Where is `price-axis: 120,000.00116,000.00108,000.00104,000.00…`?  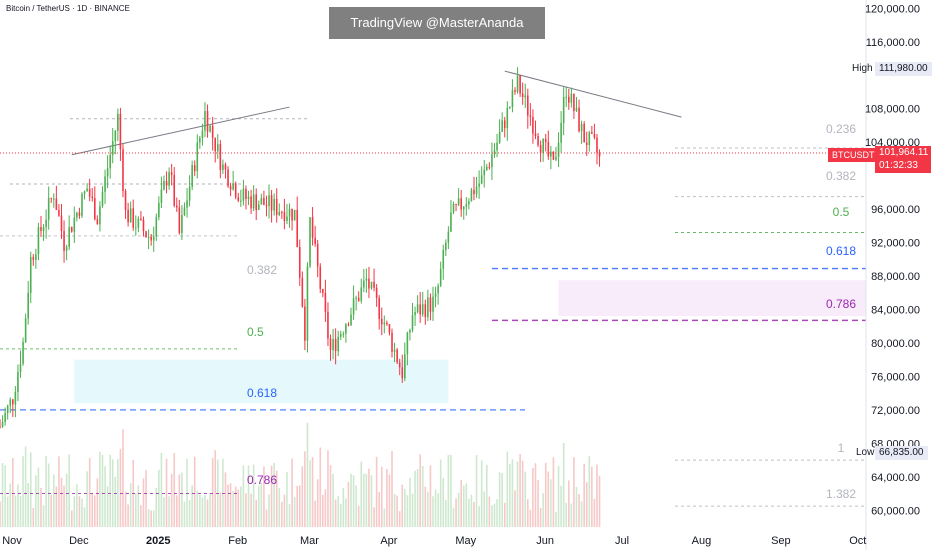 price-axis: 120,000.00116,000.00108,000.00104,000.00… is located at coordinates (892, 260).